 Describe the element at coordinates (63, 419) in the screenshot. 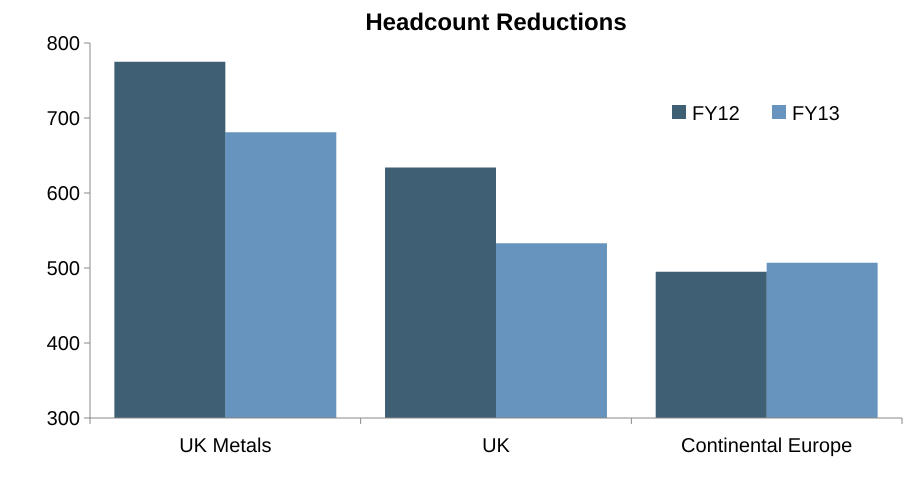

I see `y-tick-label: 300` at that location.